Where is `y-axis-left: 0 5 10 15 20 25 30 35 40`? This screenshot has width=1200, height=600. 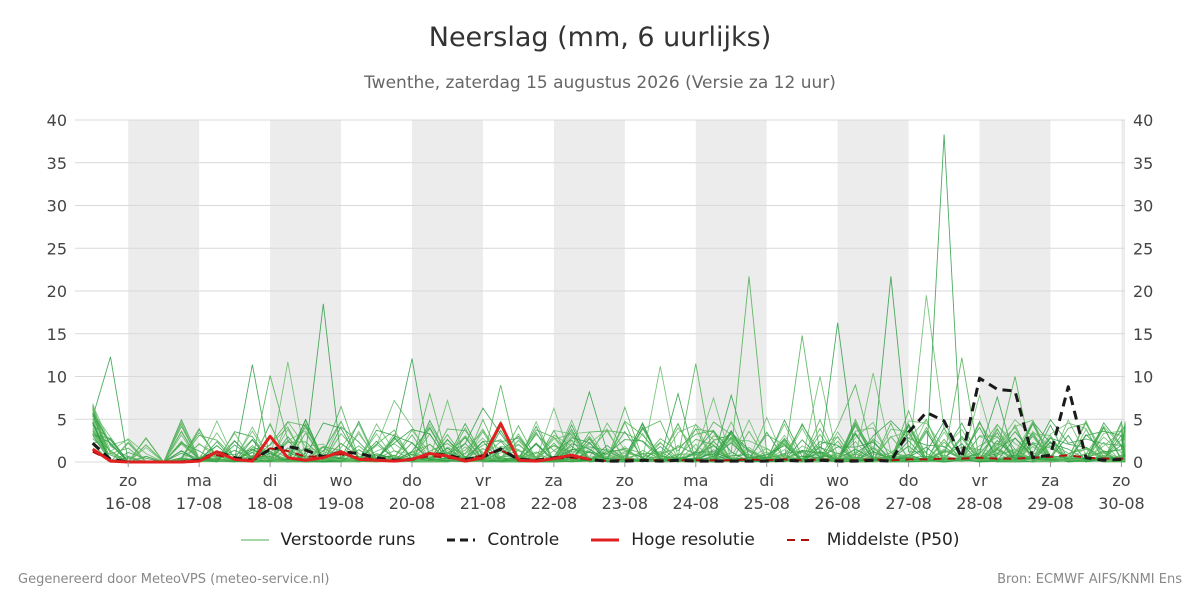 y-axis-left: 0 5 10 15 20 25 30 35 40 is located at coordinates (57, 291).